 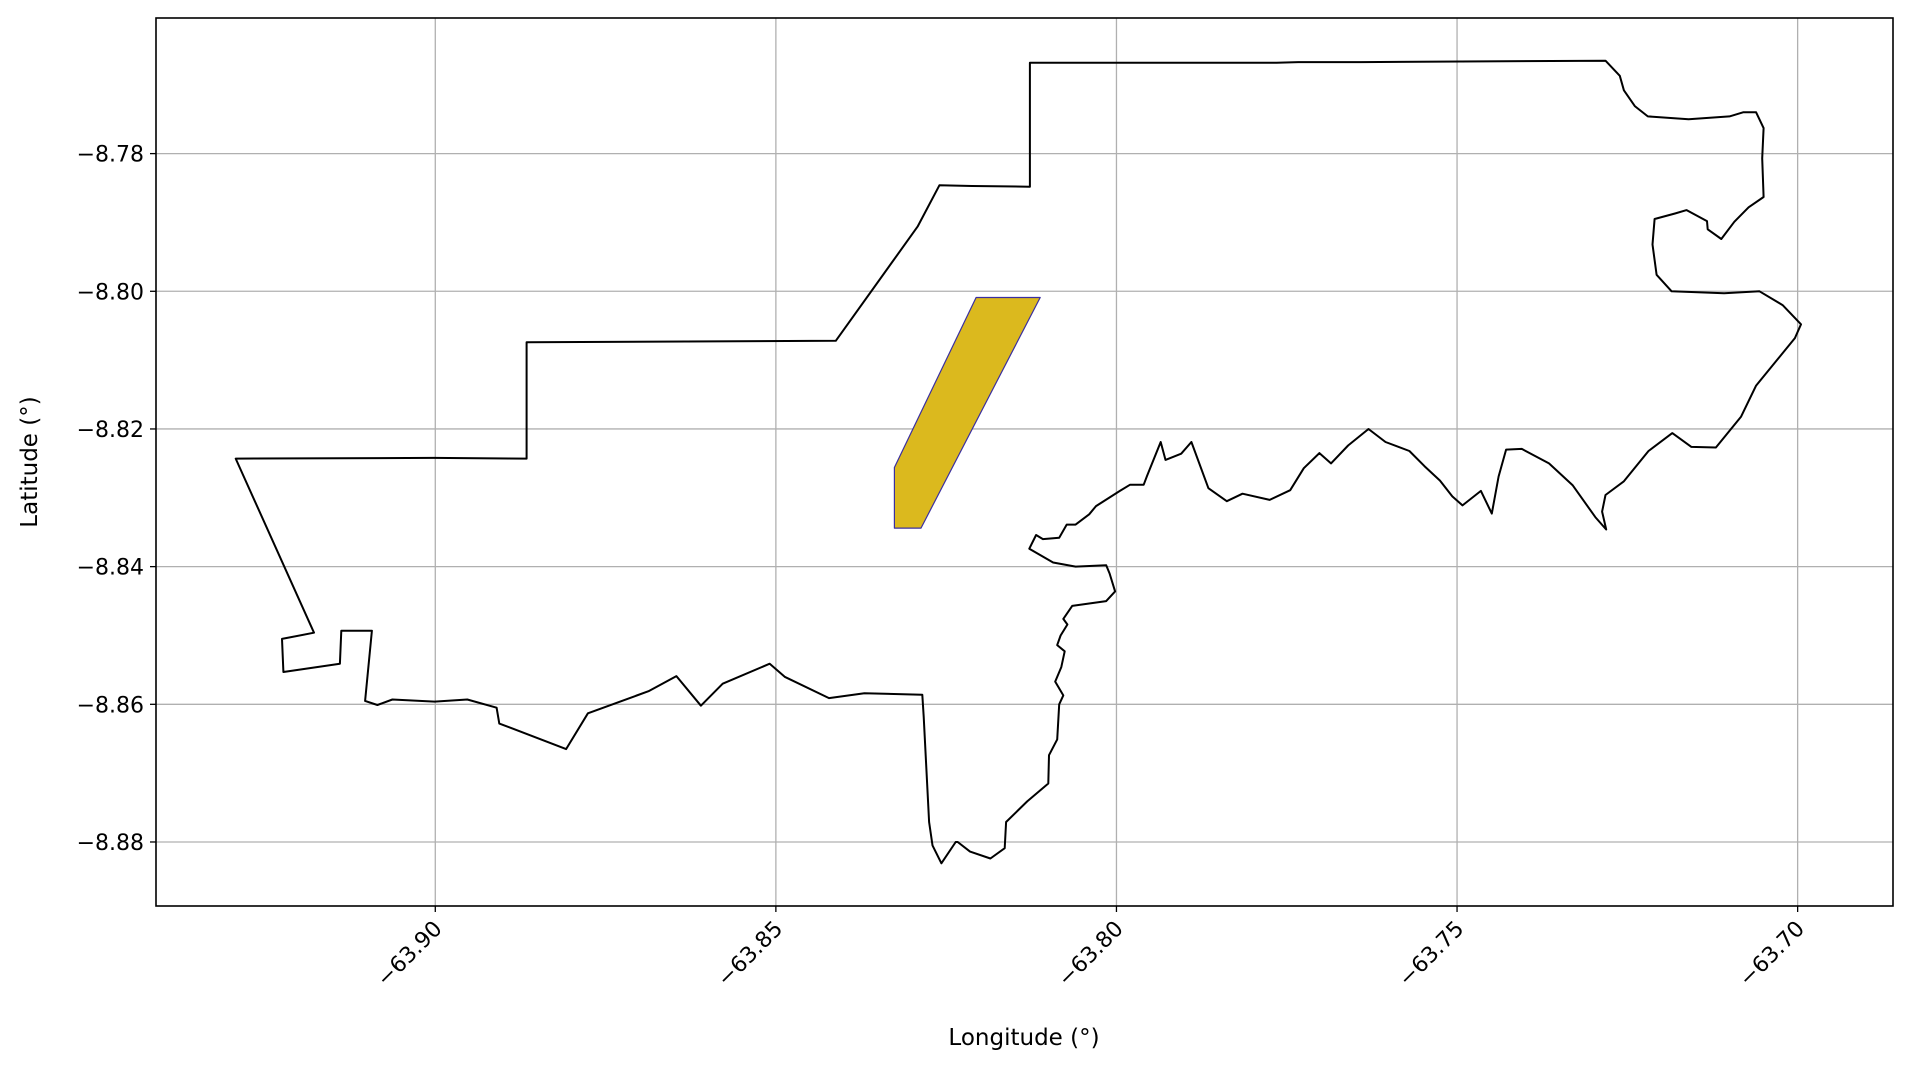 I want to click on y-tick-label: −8.78, so click(x=110, y=155).